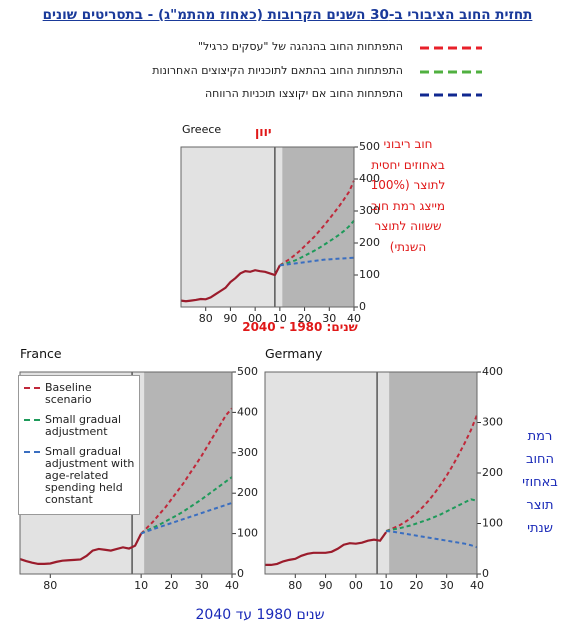 The width and height of the screenshot is (575, 632). What do you see at coordinates (83, 425) in the screenshot?
I see `legend-label: Small gradual adjustment` at bounding box center [83, 425].